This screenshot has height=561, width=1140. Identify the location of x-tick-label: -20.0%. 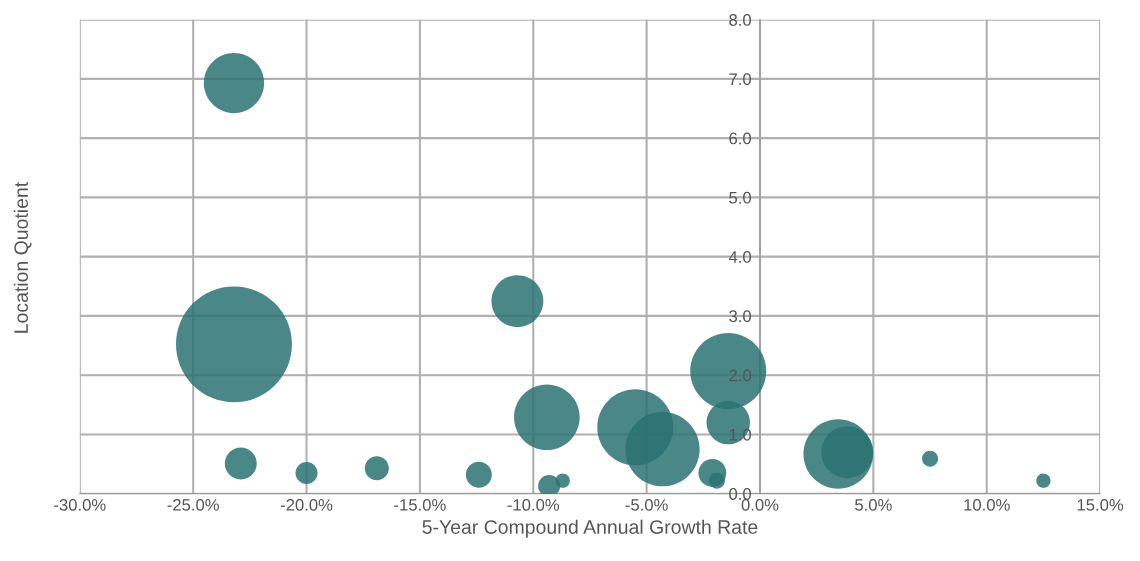
(306, 504).